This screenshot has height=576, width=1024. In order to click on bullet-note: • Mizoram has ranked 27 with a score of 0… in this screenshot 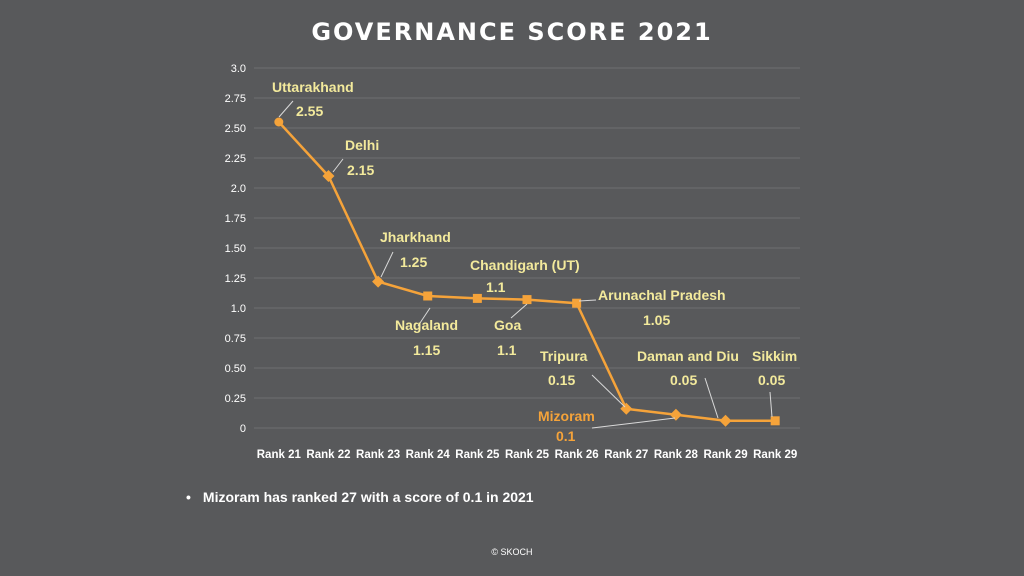, I will do `click(360, 497)`.